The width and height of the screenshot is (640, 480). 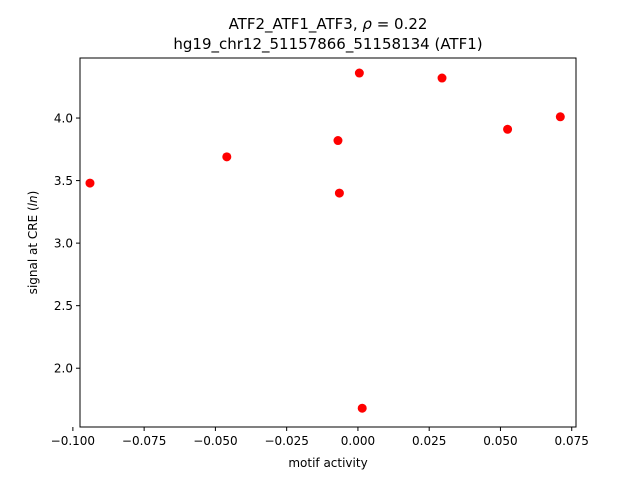 I want to click on chart-title-line2: hg19_chr12_51157866_51158134 (ATF1), so click(x=327, y=44).